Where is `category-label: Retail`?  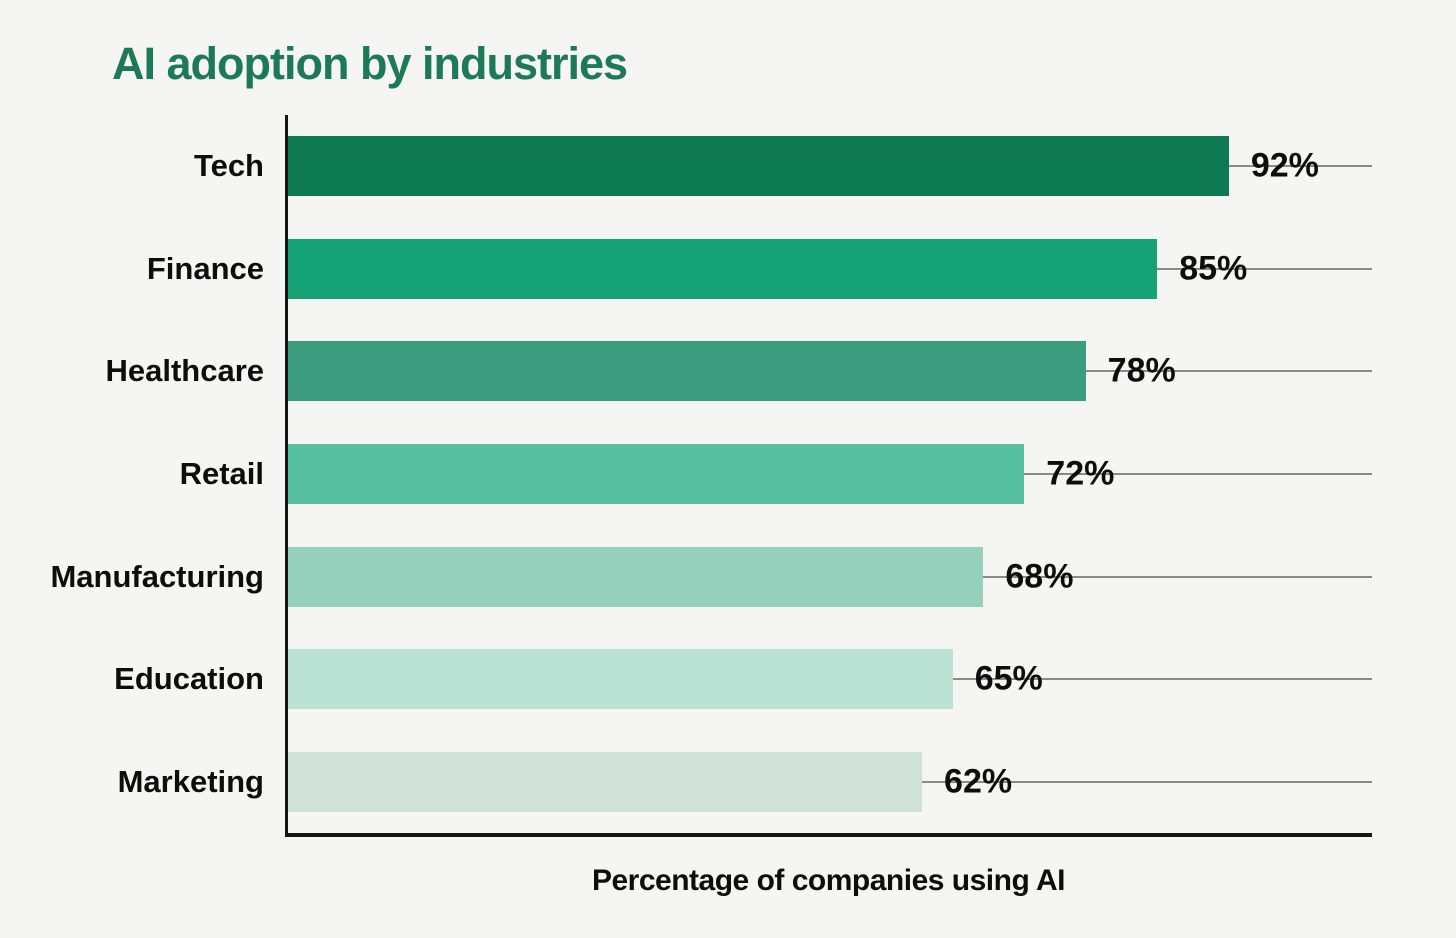
category-label: Retail is located at coordinates (221, 474).